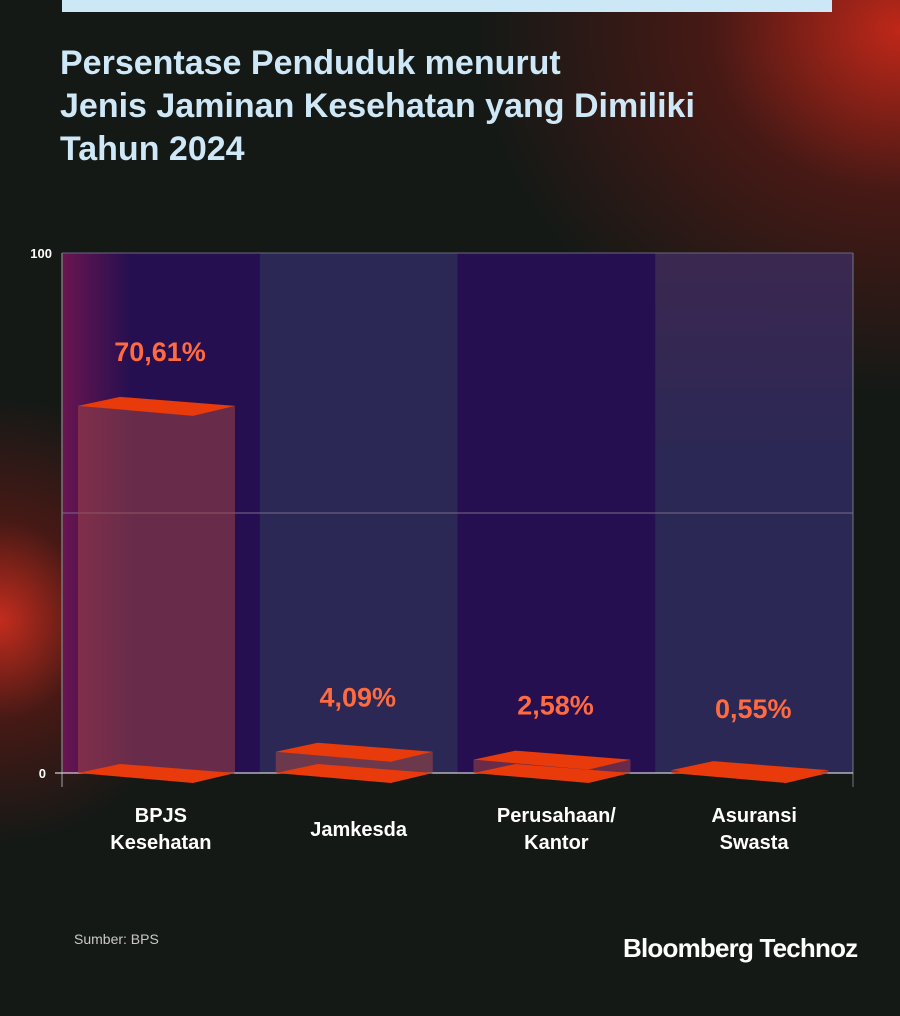  Describe the element at coordinates (160, 352) in the screenshot. I see `value-label: 70,61%` at that location.